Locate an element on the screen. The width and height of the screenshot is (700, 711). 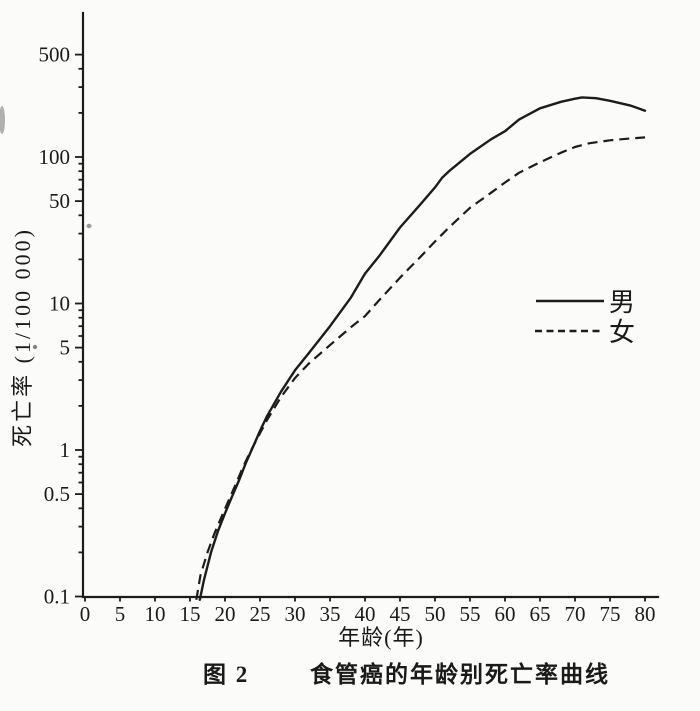
x-tick-label: 40 is located at coordinates (365, 614).